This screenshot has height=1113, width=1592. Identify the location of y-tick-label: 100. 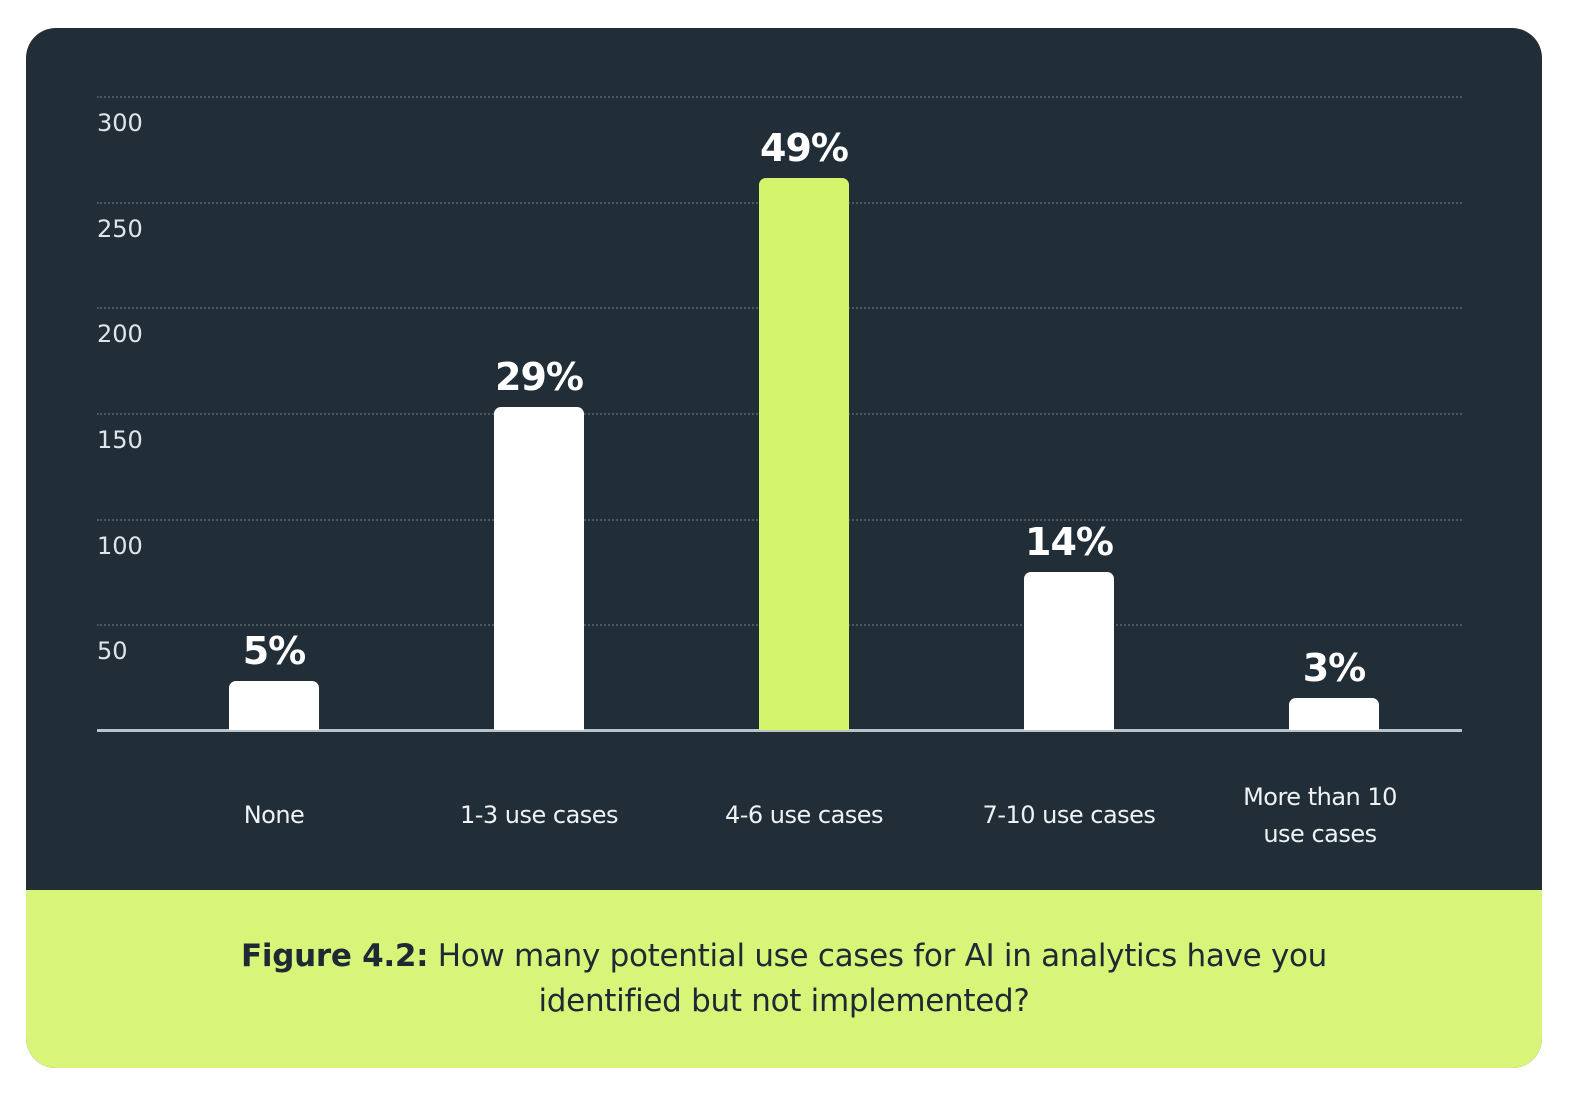
(120, 545).